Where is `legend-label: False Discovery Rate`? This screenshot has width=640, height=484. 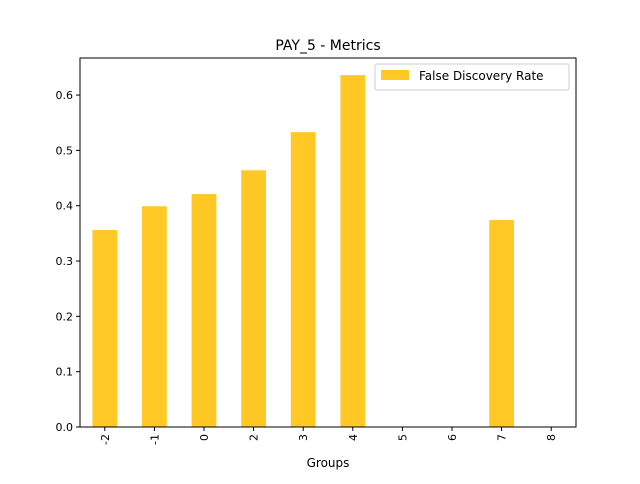
legend-label: False Discovery Rate is located at coordinates (481, 76).